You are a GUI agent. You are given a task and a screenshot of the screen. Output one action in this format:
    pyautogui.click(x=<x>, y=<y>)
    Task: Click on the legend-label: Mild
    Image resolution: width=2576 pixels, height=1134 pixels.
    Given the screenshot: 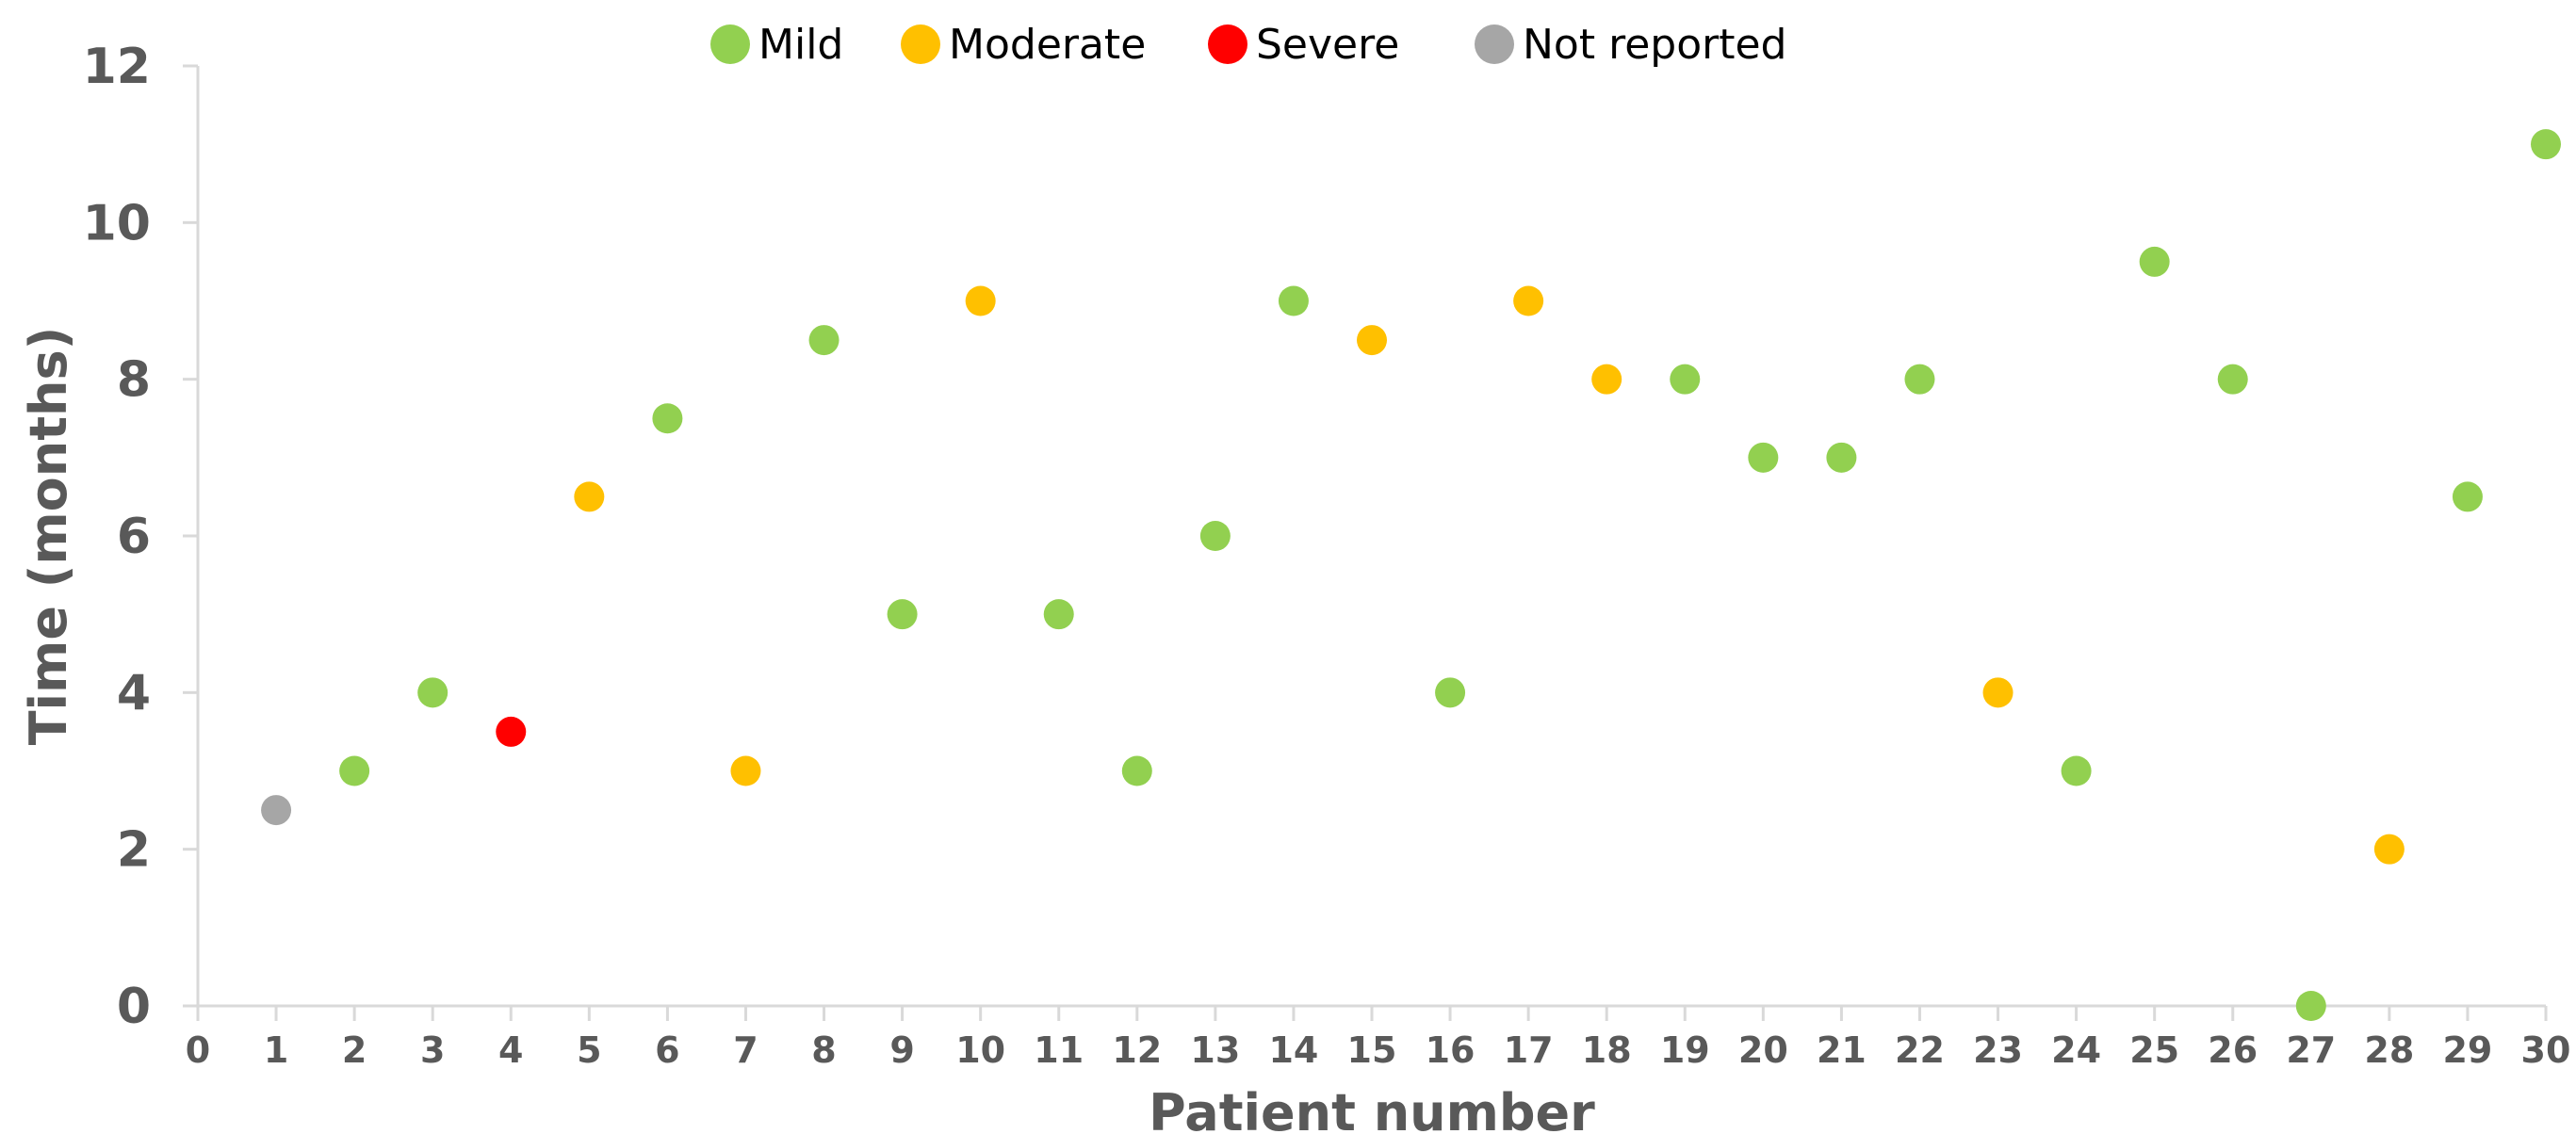 What is the action you would take?
    pyautogui.click(x=800, y=45)
    